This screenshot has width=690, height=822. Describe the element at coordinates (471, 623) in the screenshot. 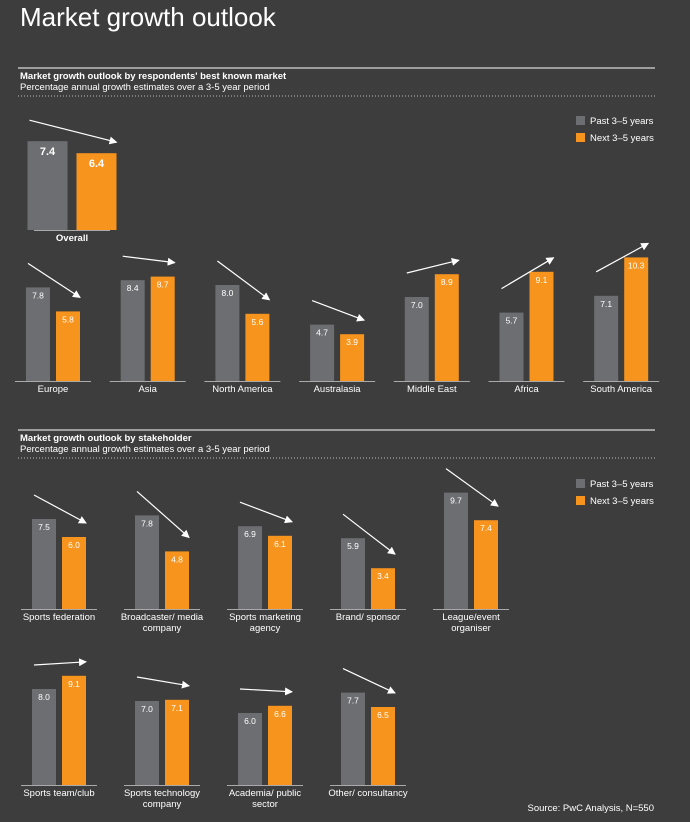

I see `category-label: League/event organiser` at that location.